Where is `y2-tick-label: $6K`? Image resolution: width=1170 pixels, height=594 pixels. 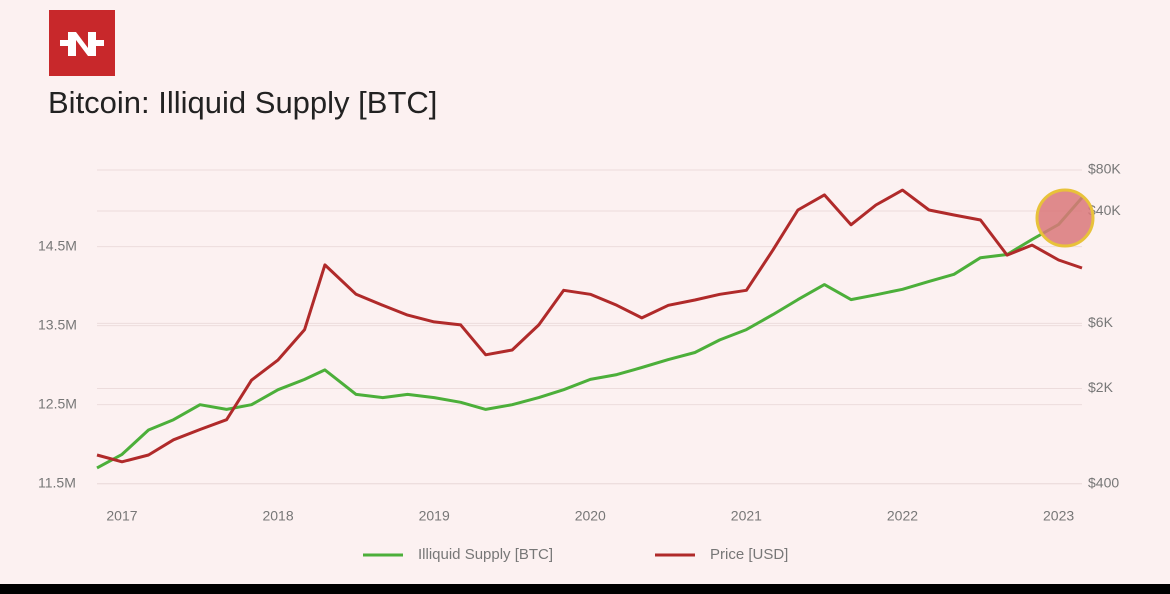
y2-tick-label: $6K is located at coordinates (1101, 322).